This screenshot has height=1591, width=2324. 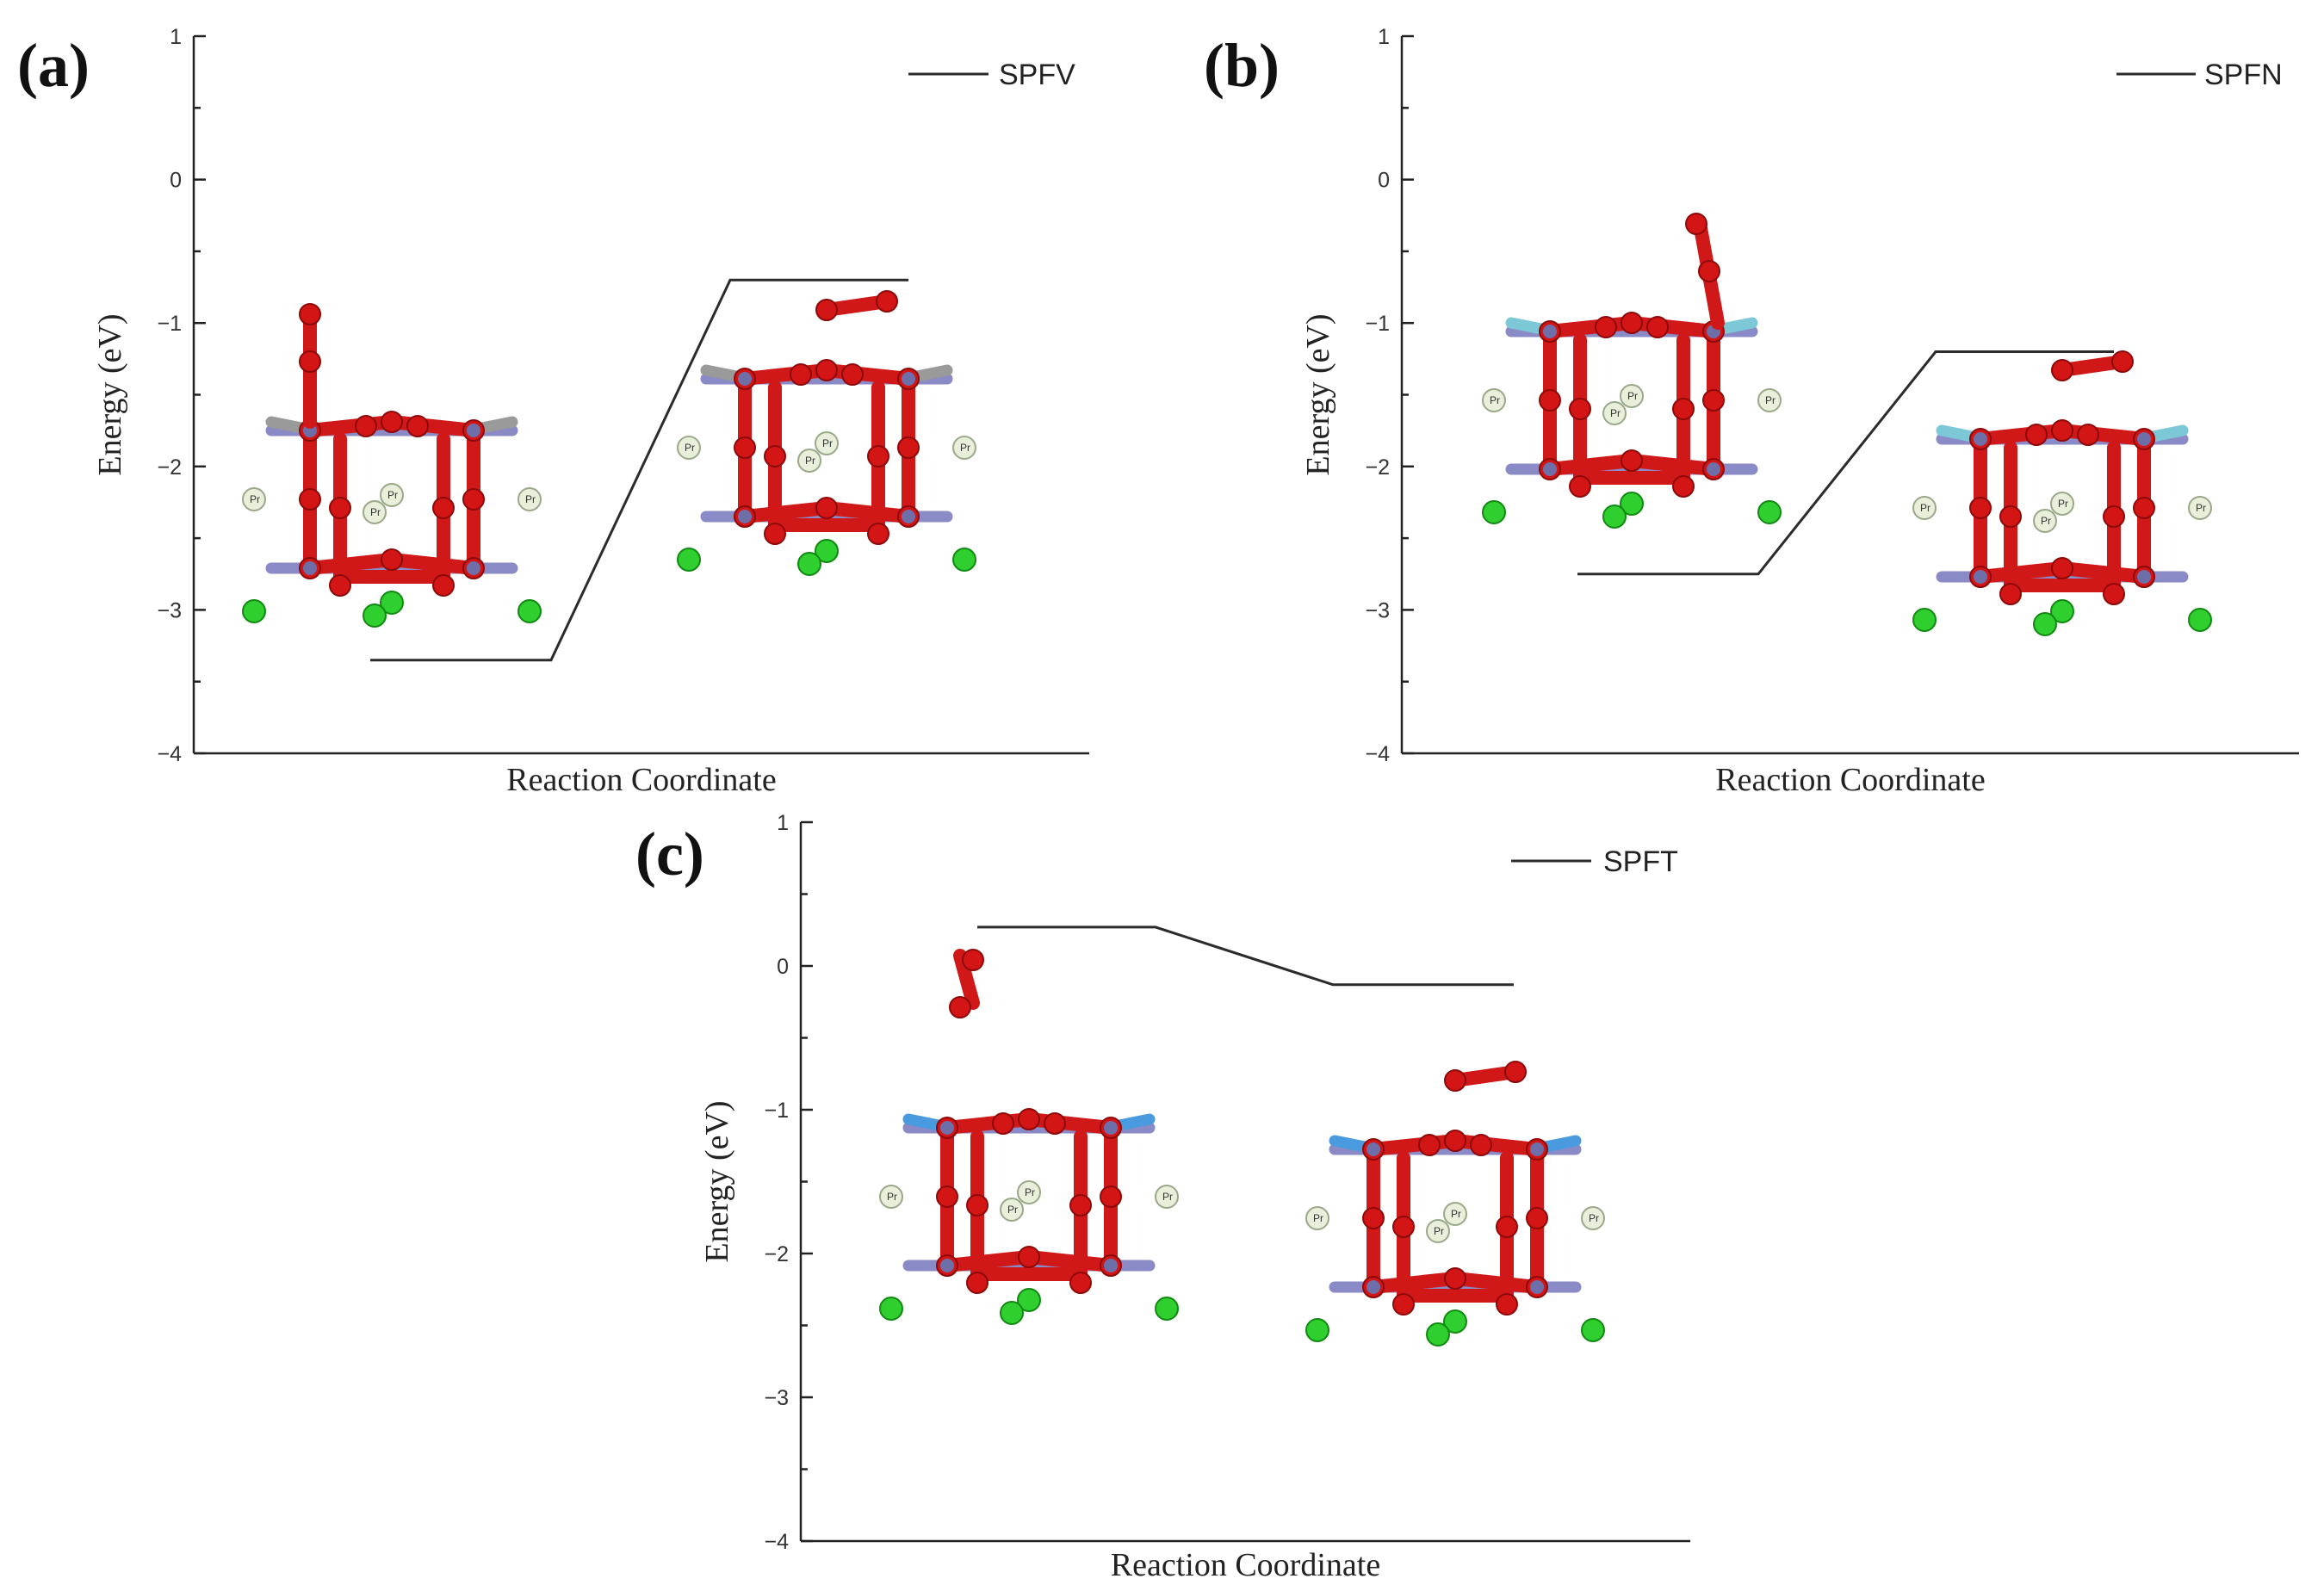 I want to click on y-tick-label: −4, so click(x=170, y=754).